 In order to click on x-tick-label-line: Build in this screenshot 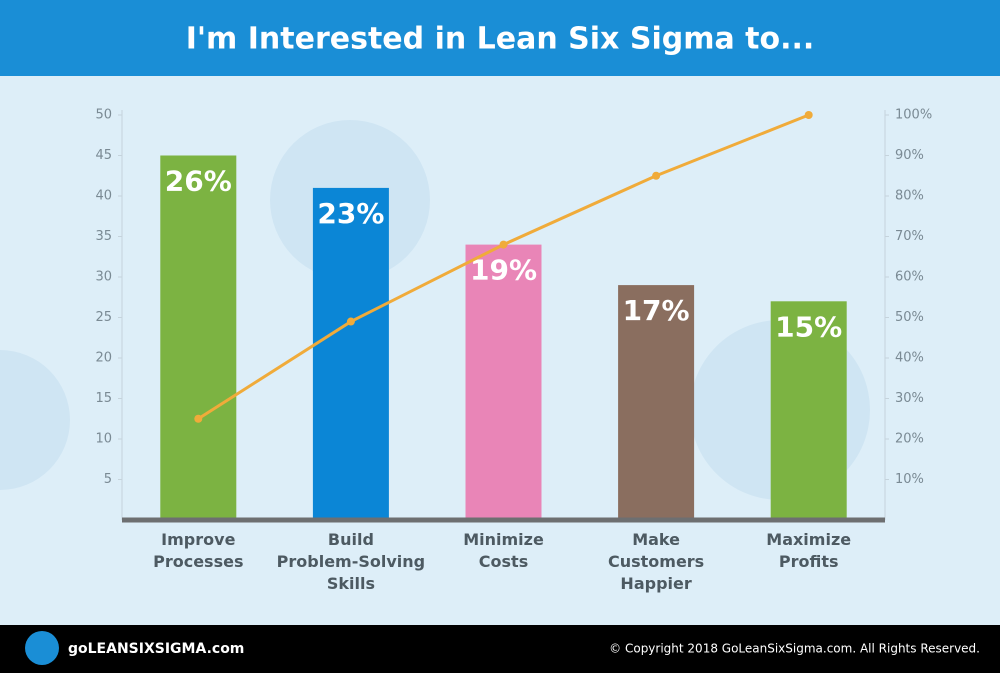, I will do `click(351, 539)`.